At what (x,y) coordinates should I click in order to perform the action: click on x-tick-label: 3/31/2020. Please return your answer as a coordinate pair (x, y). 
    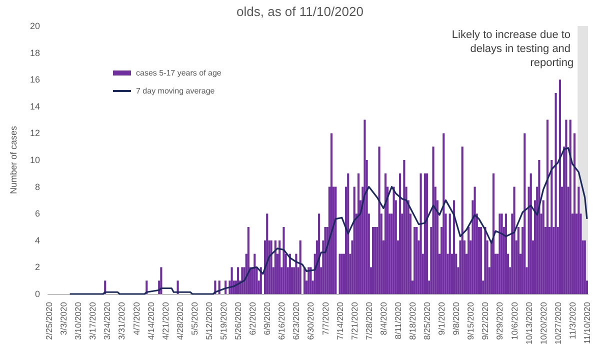
    Looking at the image, I should click on (121, 321).